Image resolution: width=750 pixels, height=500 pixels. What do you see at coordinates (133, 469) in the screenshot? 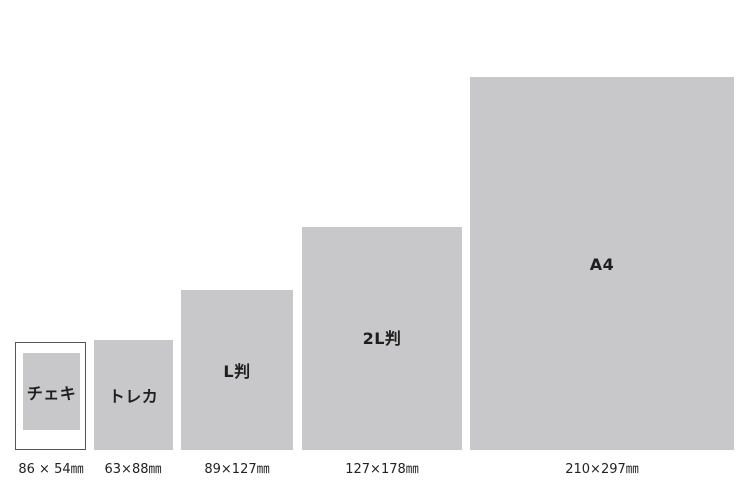
I see `toreka-dimension: 63×88㎜` at bounding box center [133, 469].